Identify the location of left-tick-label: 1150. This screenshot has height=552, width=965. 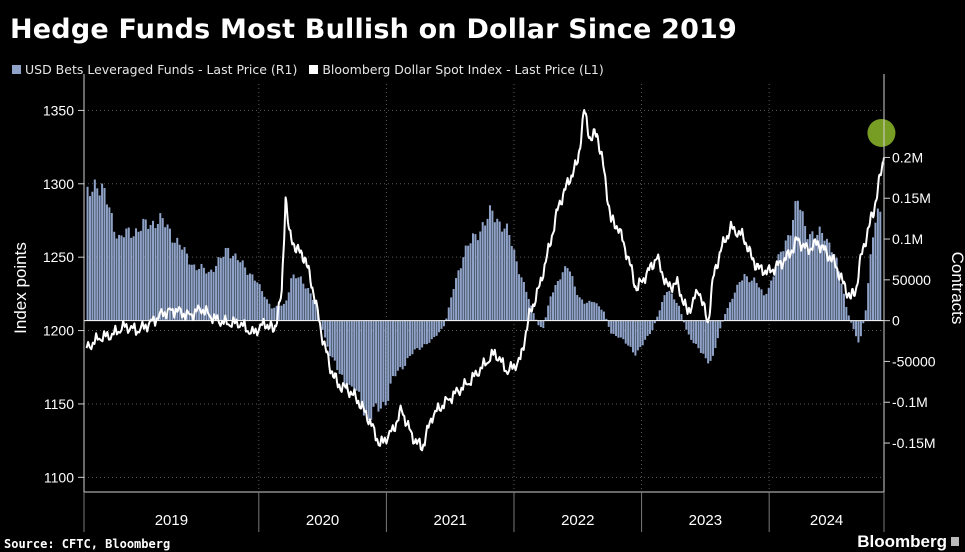
(59, 404).